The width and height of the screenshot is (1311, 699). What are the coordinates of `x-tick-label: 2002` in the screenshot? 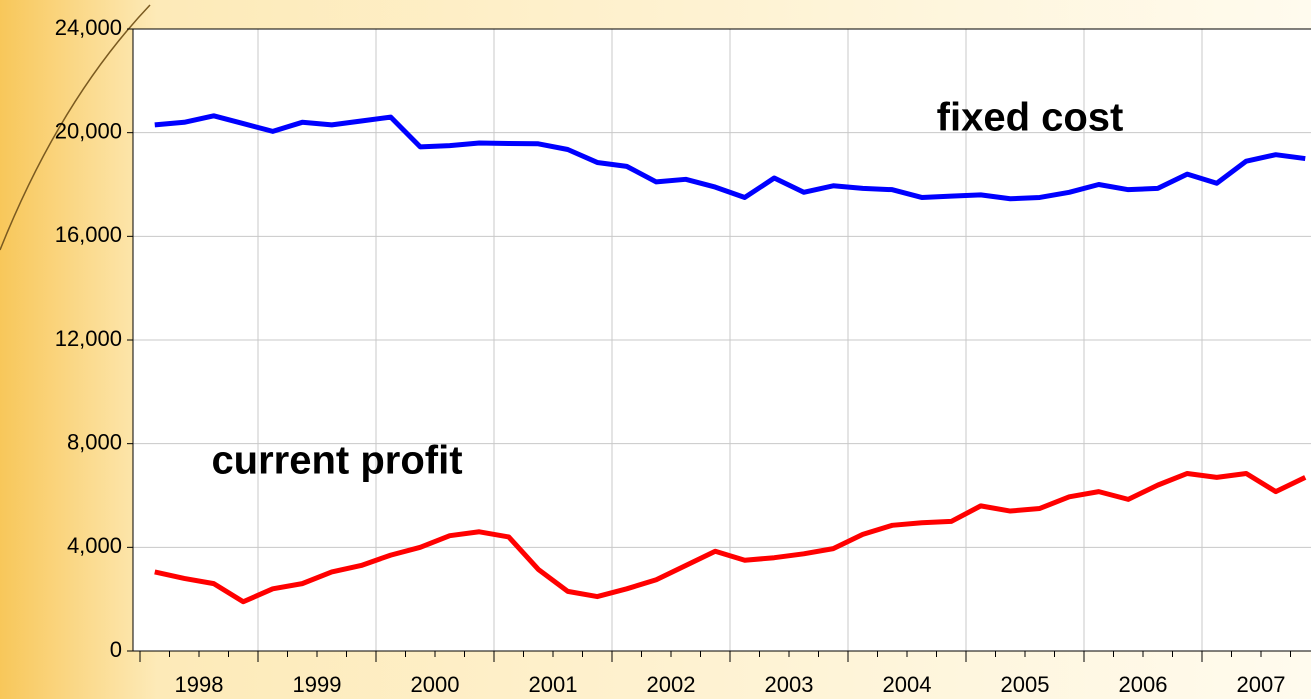 It's located at (671, 684).